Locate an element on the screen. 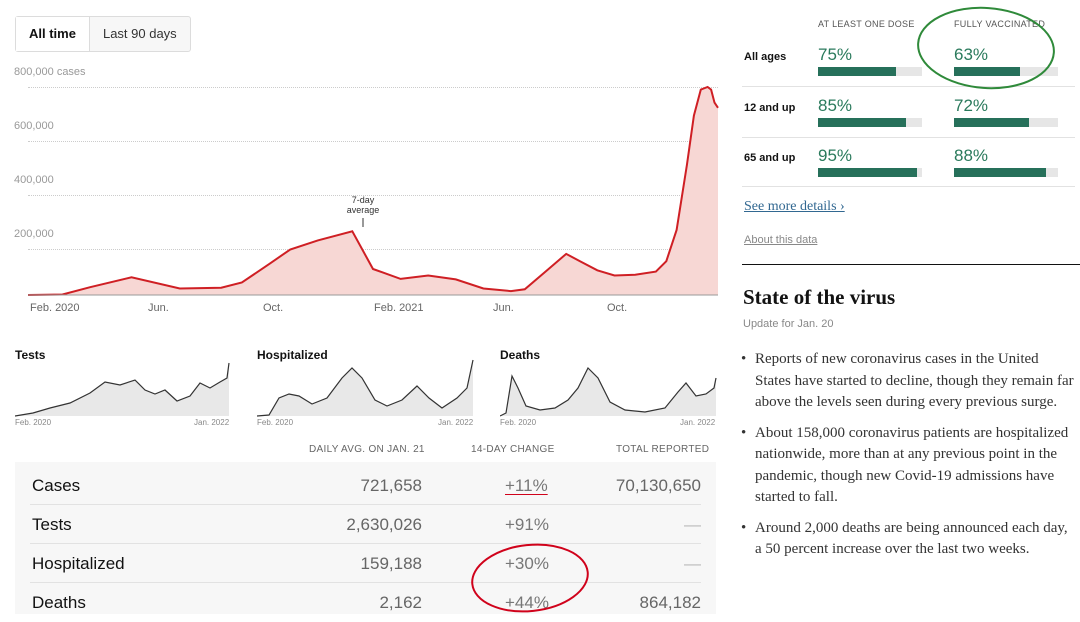 The height and width of the screenshot is (622, 1080). row-change: +91% is located at coordinates (527, 524).